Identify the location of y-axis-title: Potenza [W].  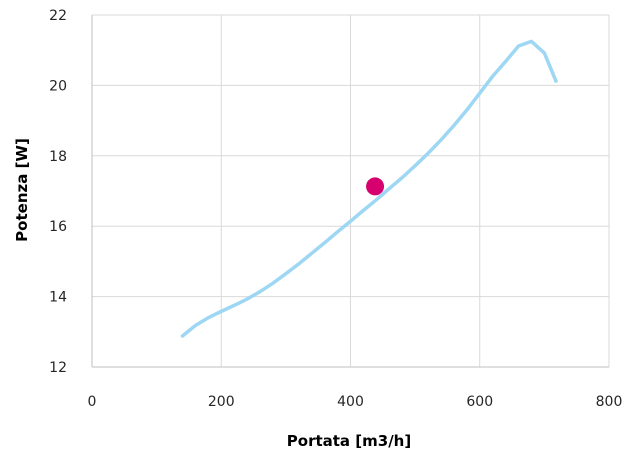
(22, 190).